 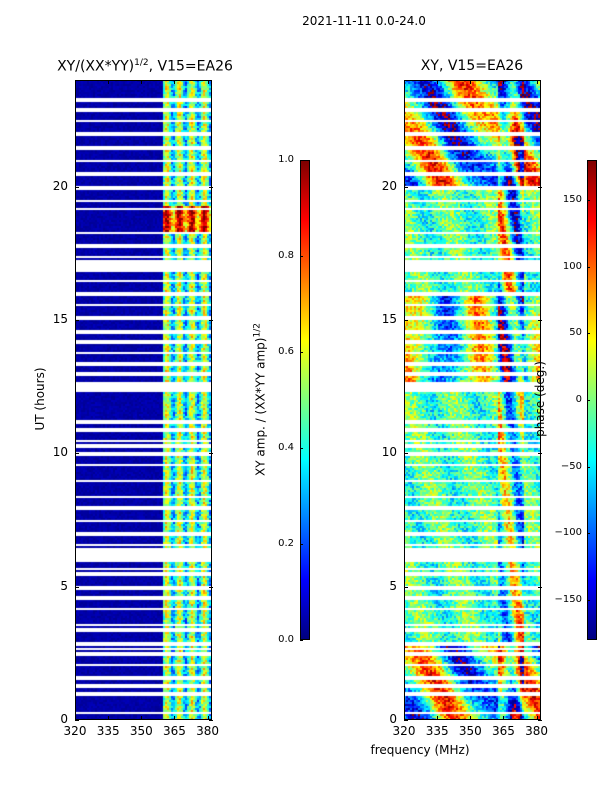 I want to click on amp-panel-title: XY/(XX*YY)1/2, V15=EA26, so click(x=145, y=66).